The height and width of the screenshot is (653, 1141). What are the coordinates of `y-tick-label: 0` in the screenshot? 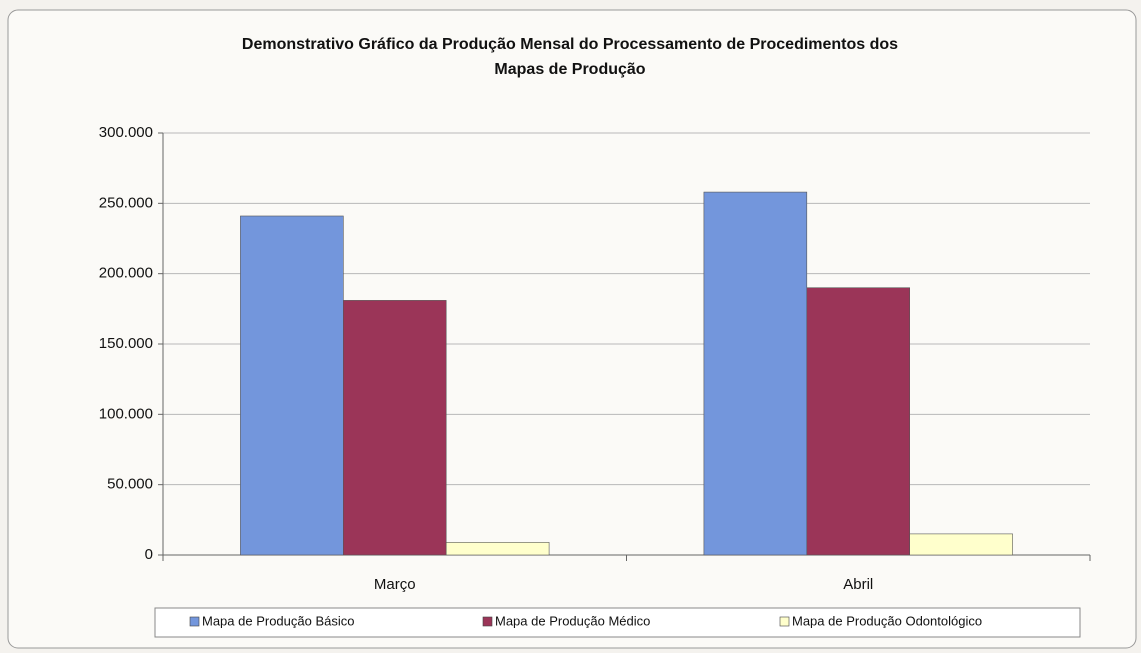 It's located at (149, 554).